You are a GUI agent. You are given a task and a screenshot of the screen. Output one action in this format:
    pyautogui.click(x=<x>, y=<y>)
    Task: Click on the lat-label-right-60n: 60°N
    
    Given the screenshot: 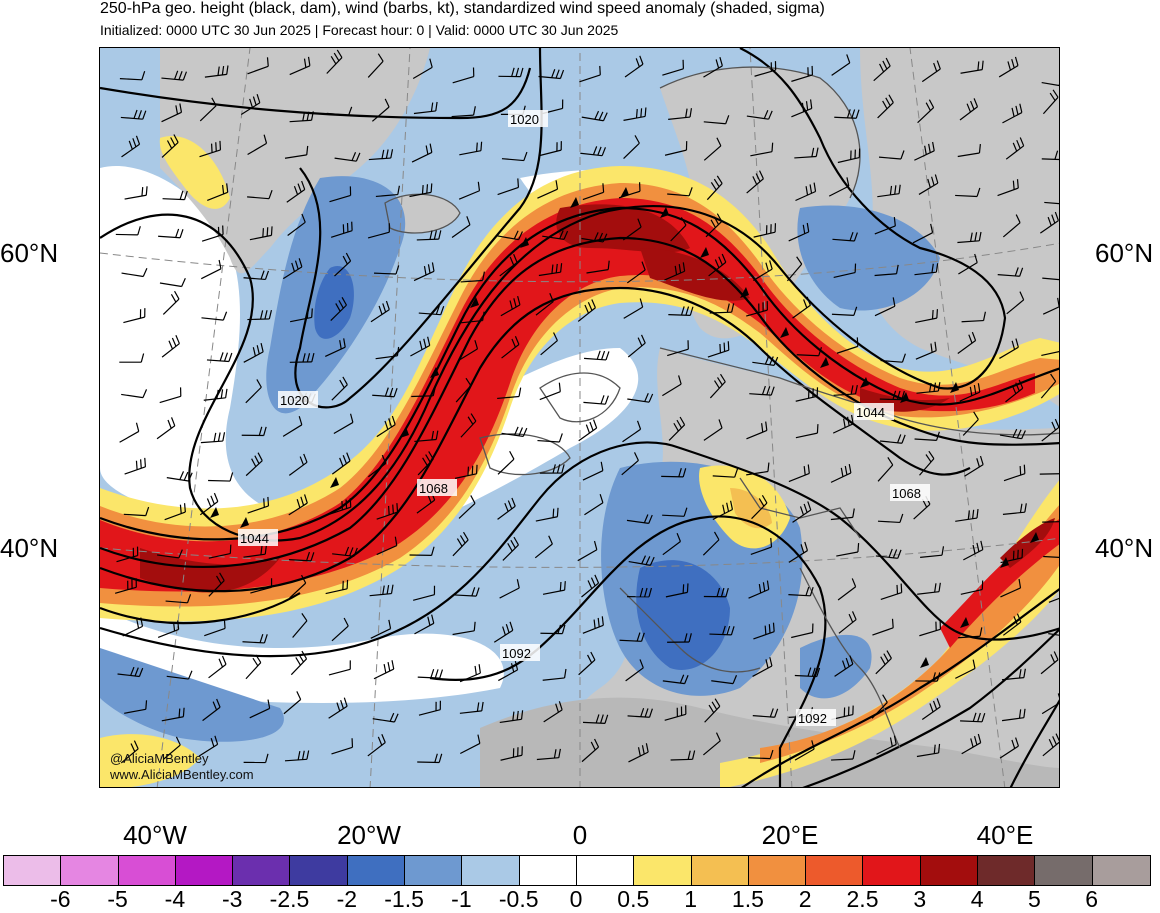 What is the action you would take?
    pyautogui.click(x=1124, y=253)
    